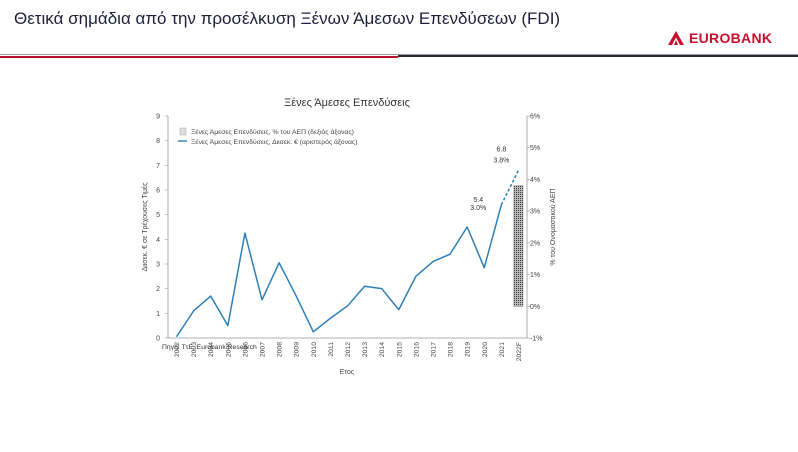 The height and width of the screenshot is (452, 798). Describe the element at coordinates (228, 349) in the screenshot. I see `x-tick-label: 2005` at that location.